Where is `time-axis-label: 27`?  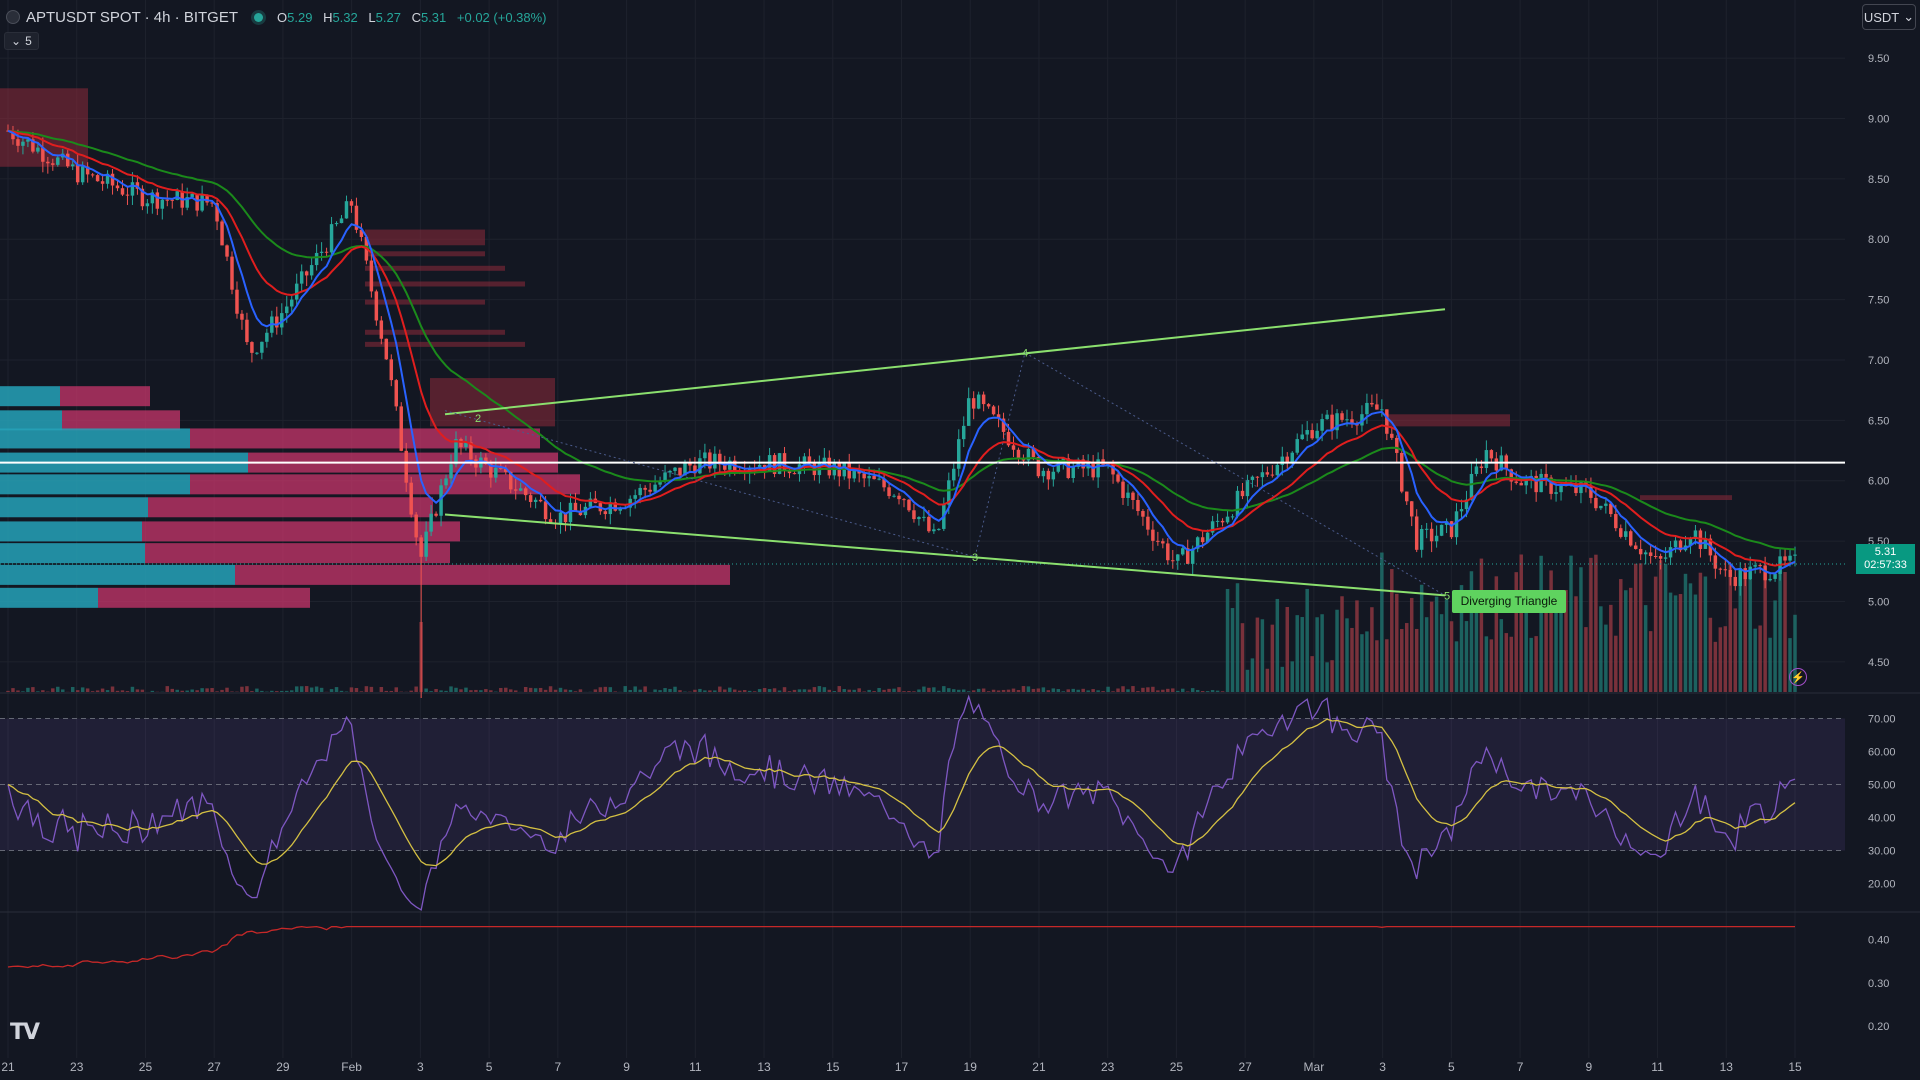 time-axis-label: 27 is located at coordinates (1245, 1067).